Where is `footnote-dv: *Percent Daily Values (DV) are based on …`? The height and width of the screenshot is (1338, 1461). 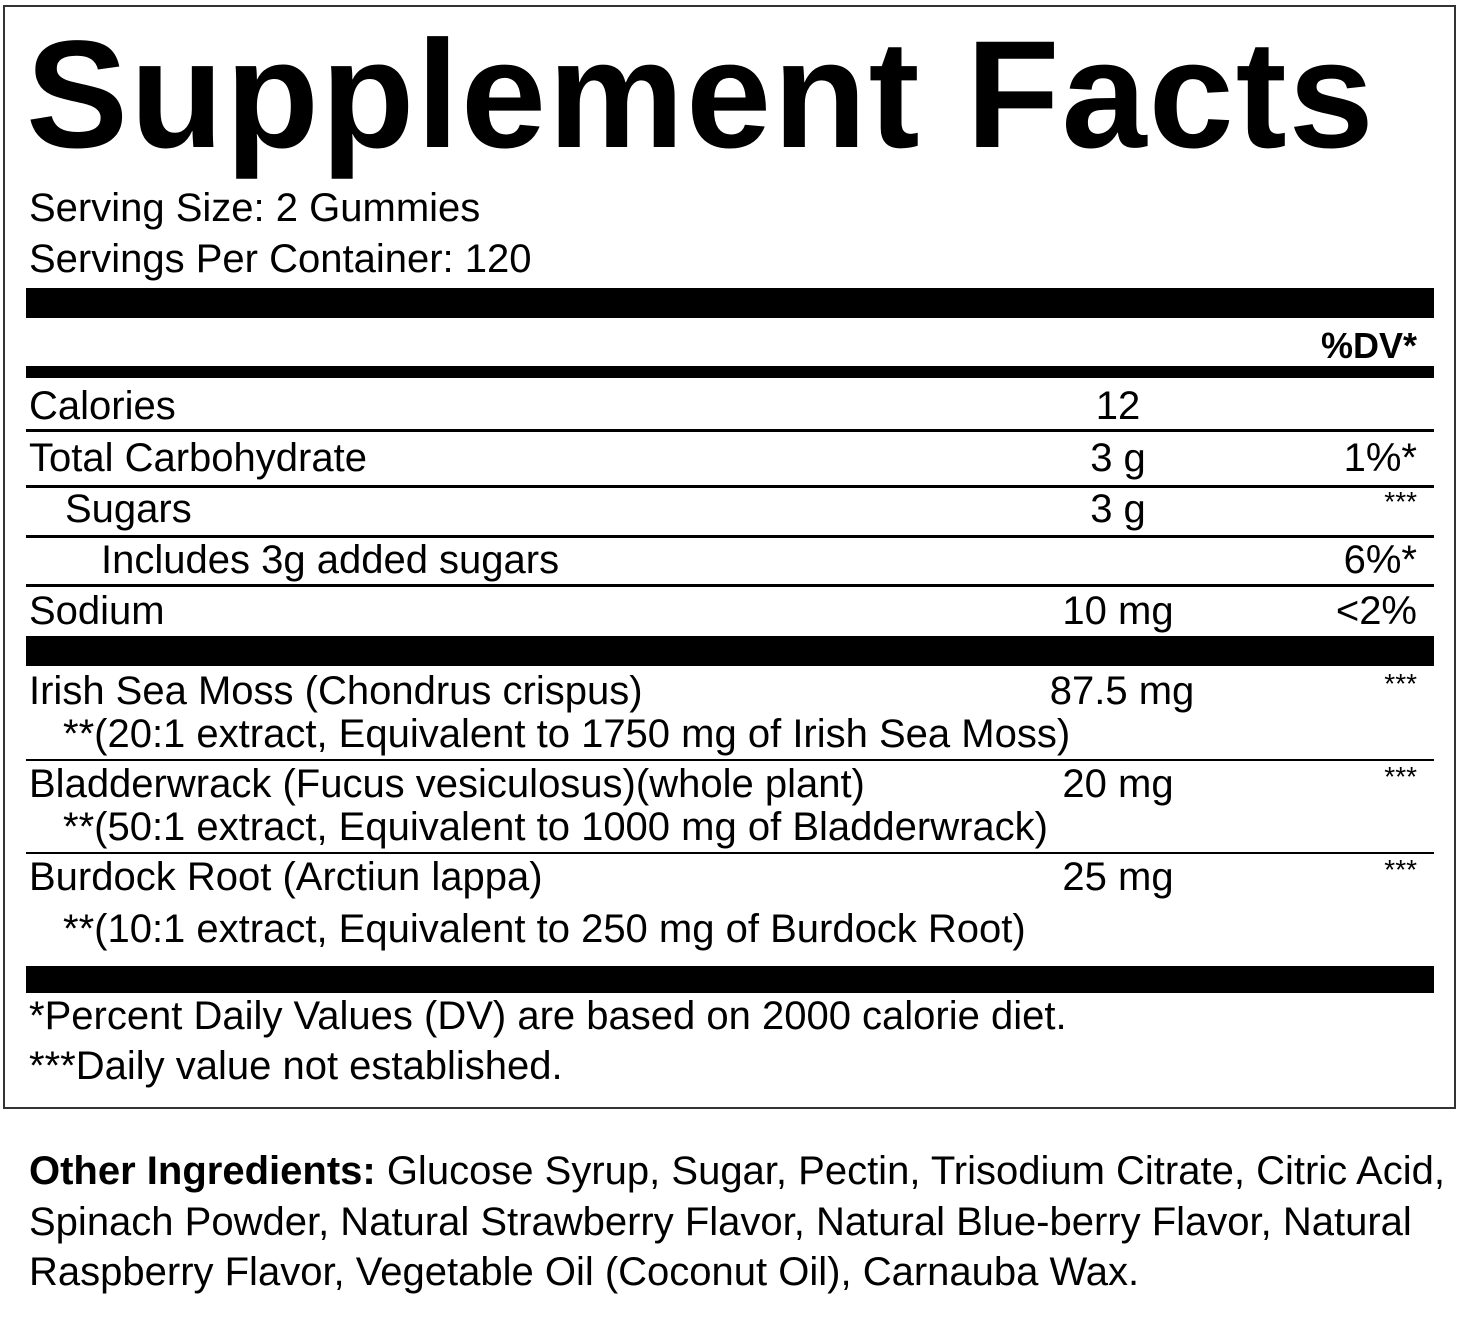 footnote-dv: *Percent Daily Values (DV) are based on … is located at coordinates (548, 1016).